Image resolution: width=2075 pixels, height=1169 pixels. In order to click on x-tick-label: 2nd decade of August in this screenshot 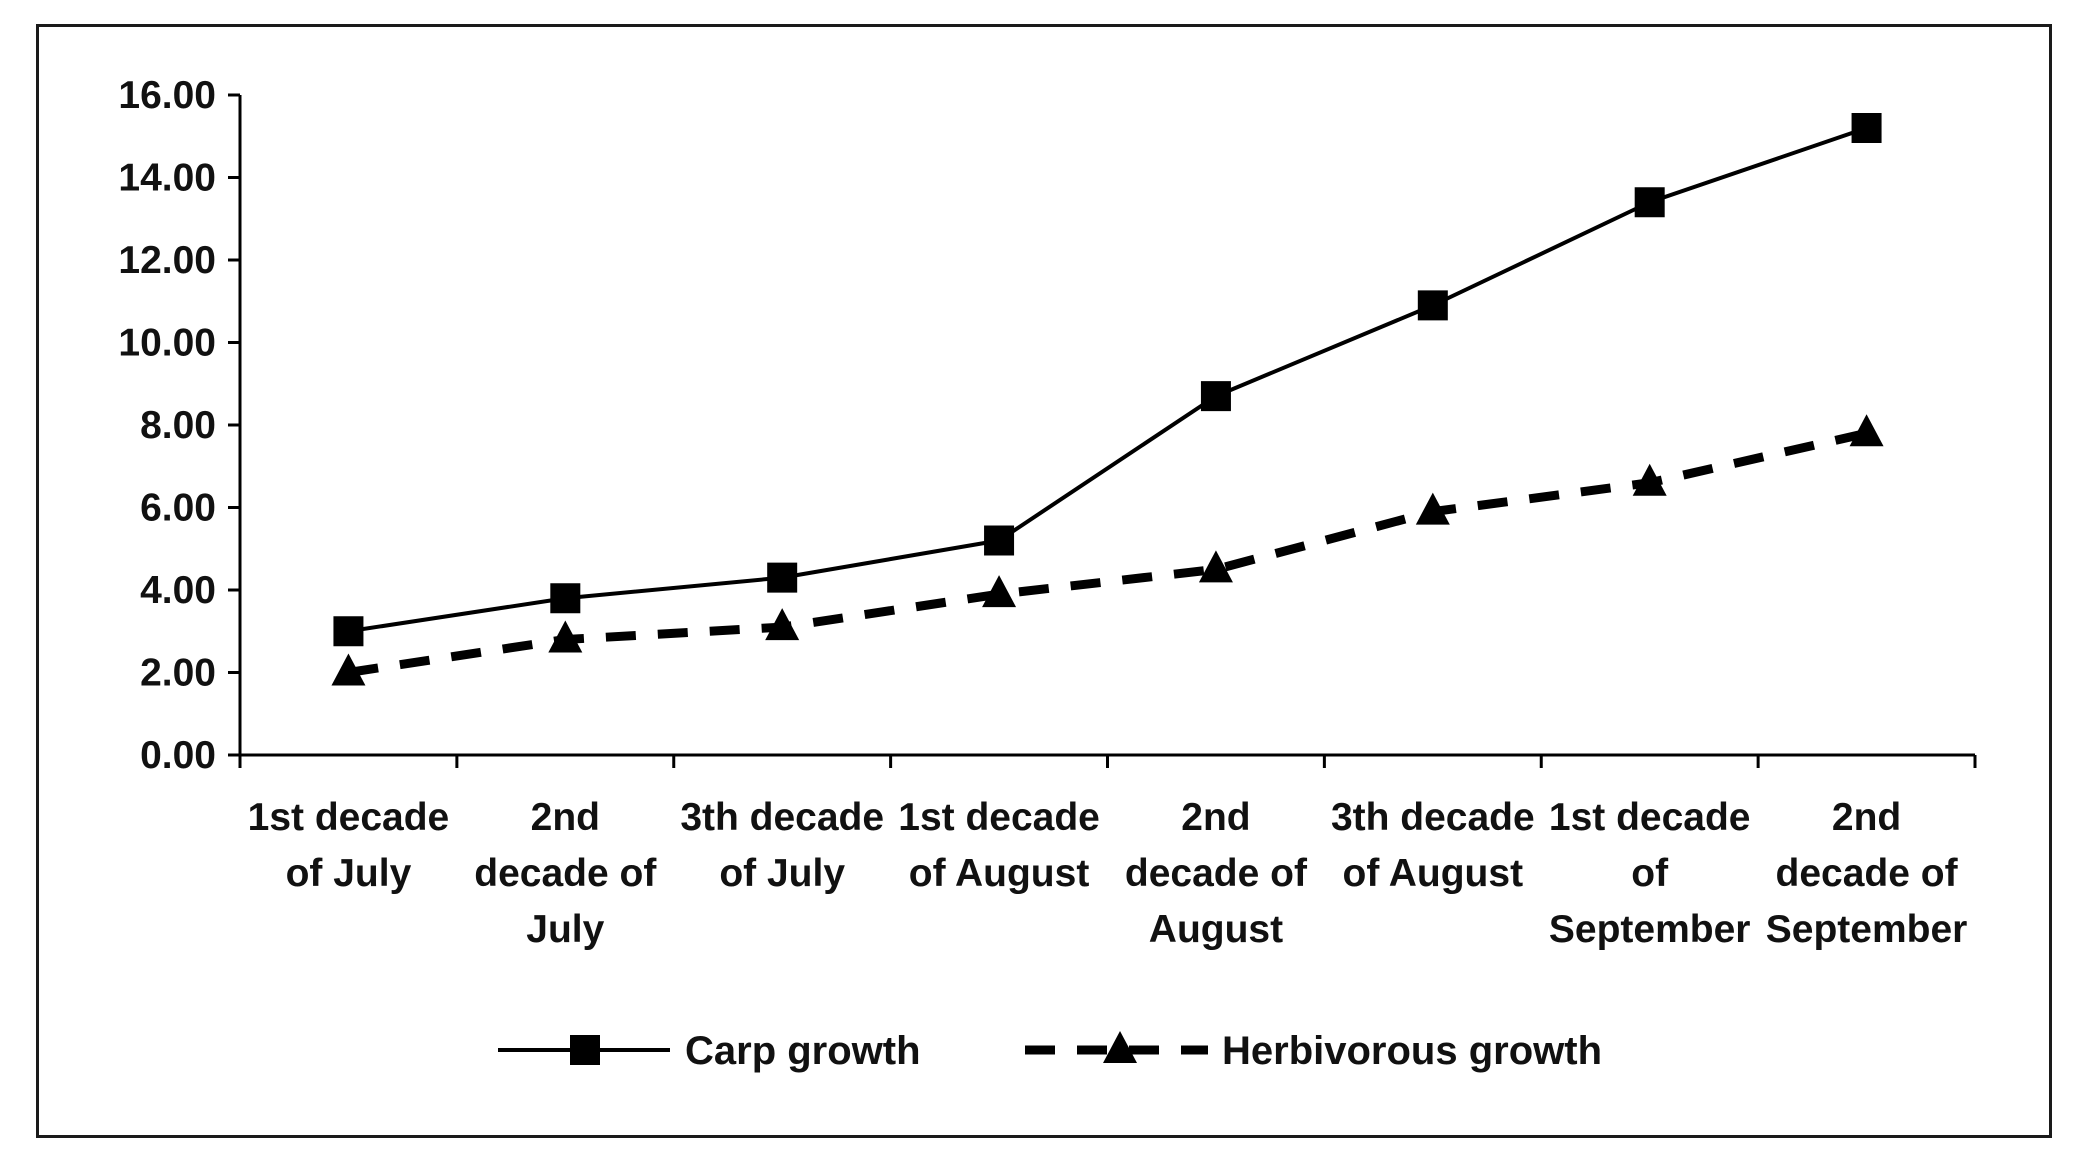, I will do `click(1216, 873)`.